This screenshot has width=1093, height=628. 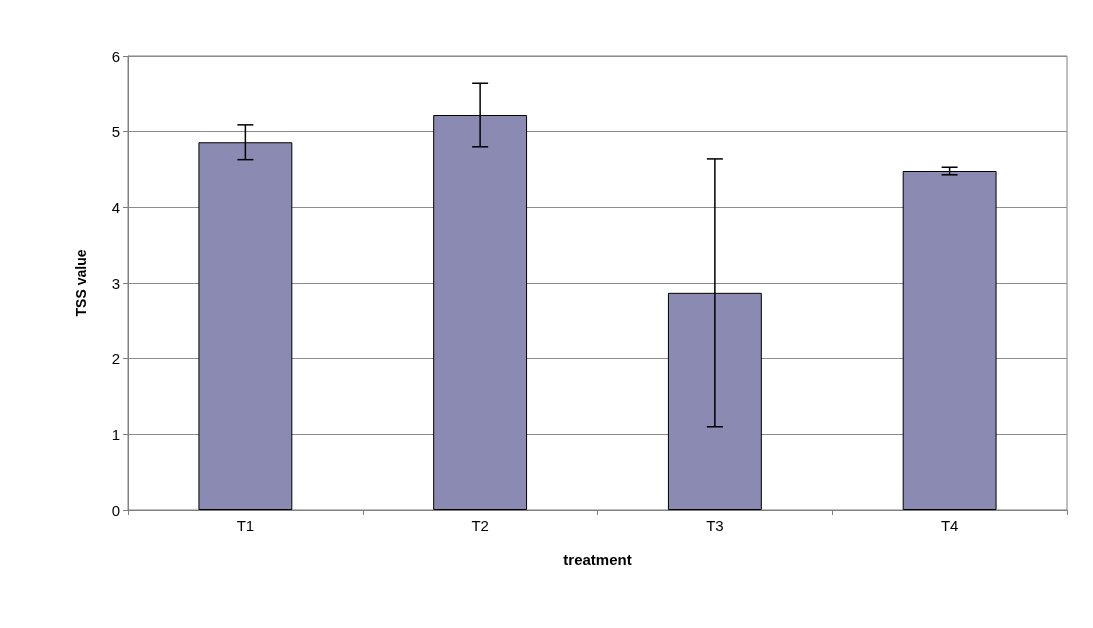 I want to click on y-tick-label: 5, so click(x=115, y=132).